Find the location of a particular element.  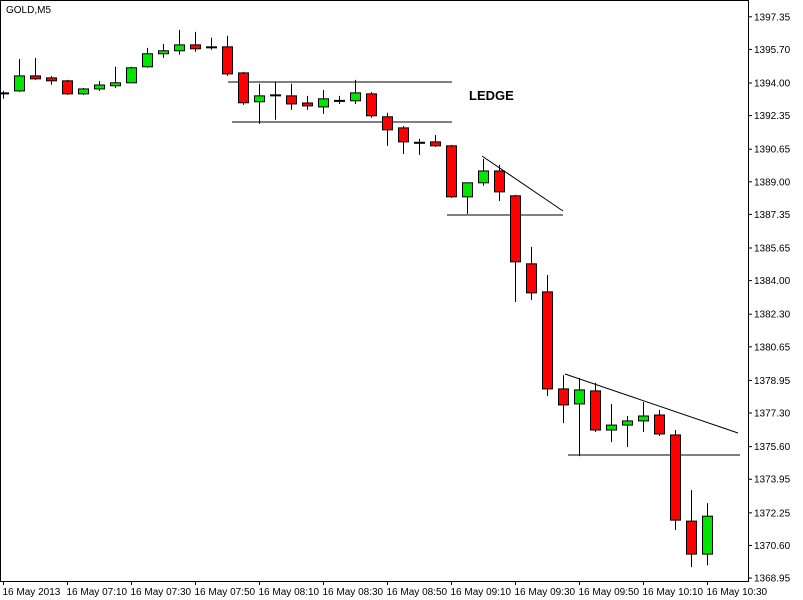

x-tick-label: 16 May 09:10 is located at coordinates (481, 592).